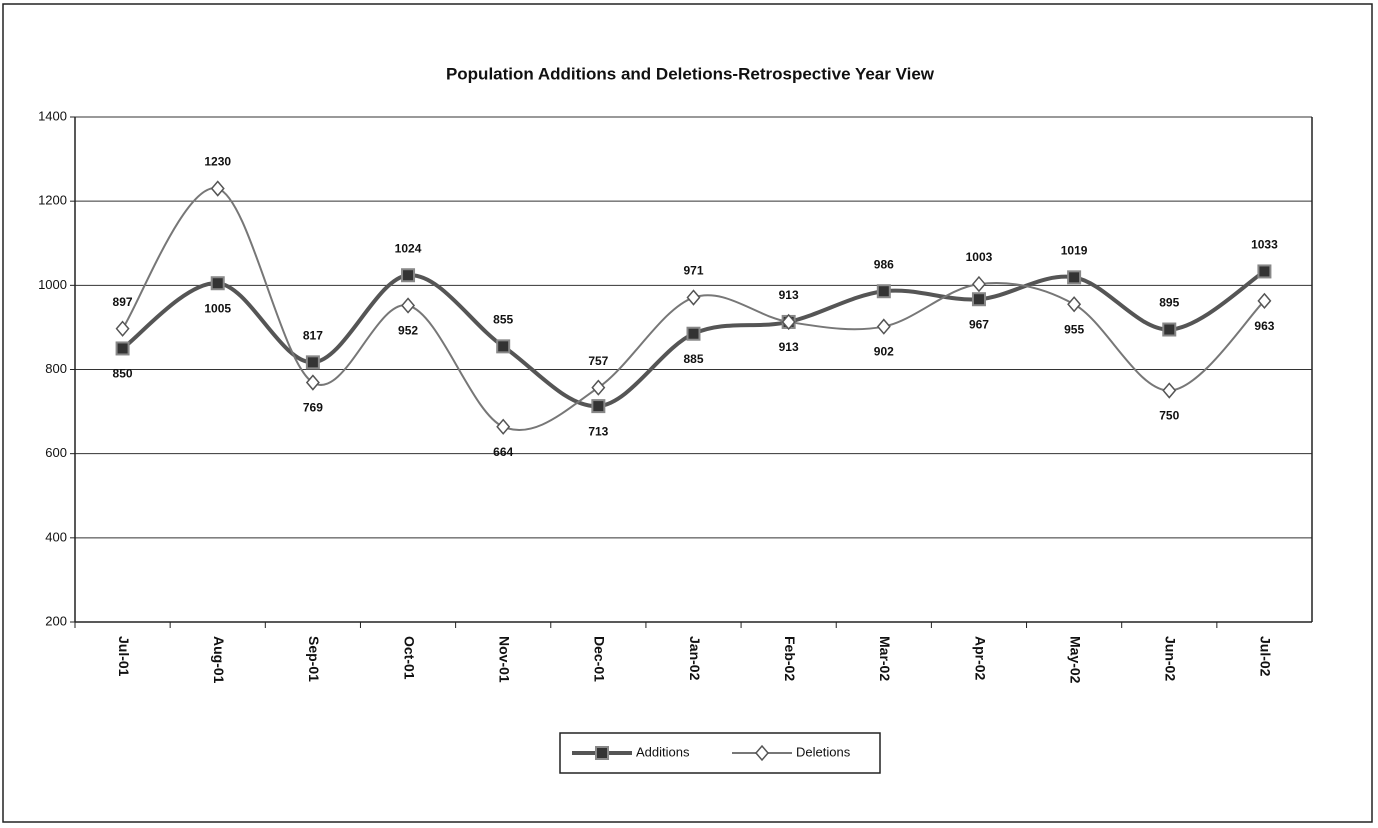  What do you see at coordinates (885, 658) in the screenshot?
I see `x-tick-label: Mar-02` at bounding box center [885, 658].